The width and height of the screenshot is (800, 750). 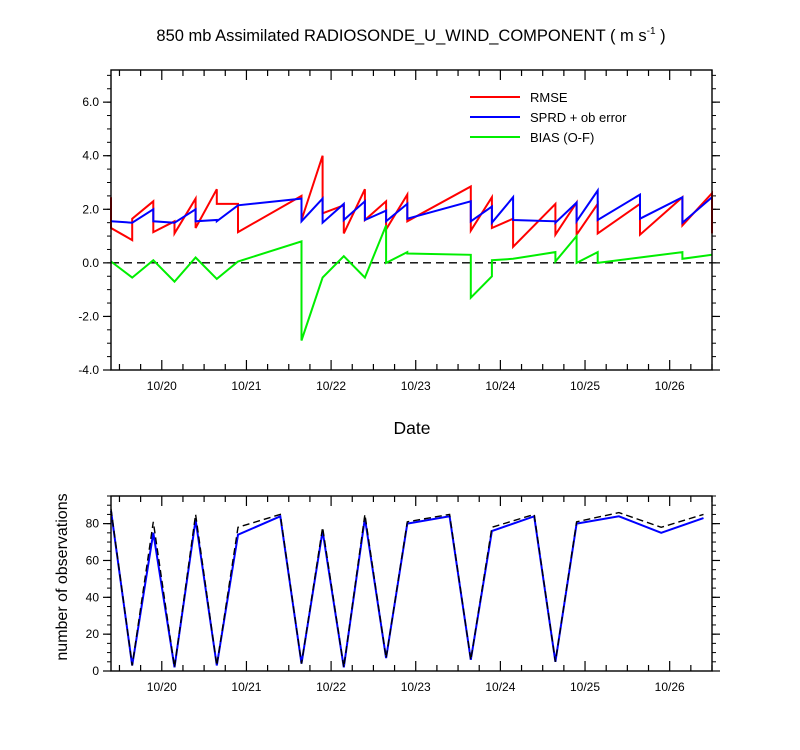 What do you see at coordinates (90, 263) in the screenshot?
I see `y-tick-label: 0.0` at bounding box center [90, 263].